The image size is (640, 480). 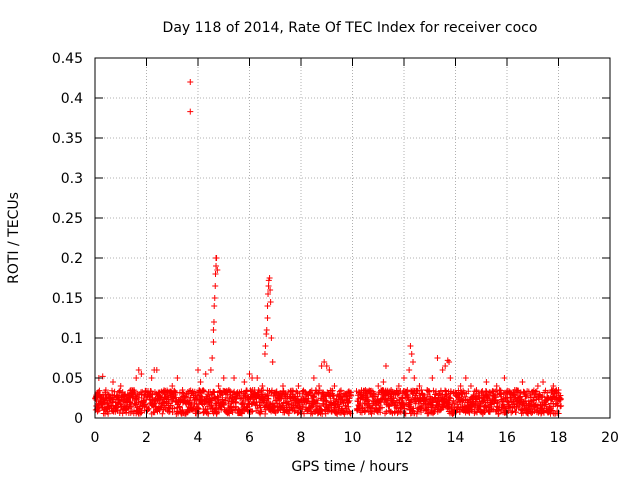 What do you see at coordinates (72, 339) in the screenshot?
I see `y-tick-label: 0.1` at bounding box center [72, 339].